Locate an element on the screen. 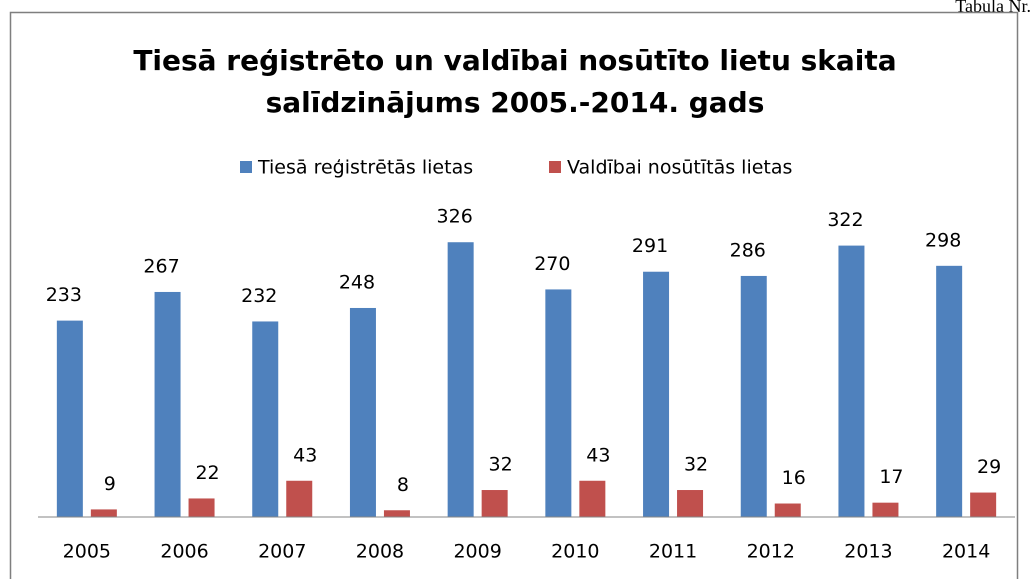 This screenshot has height=579, width=1031. data-label: 326 is located at coordinates (455, 217).